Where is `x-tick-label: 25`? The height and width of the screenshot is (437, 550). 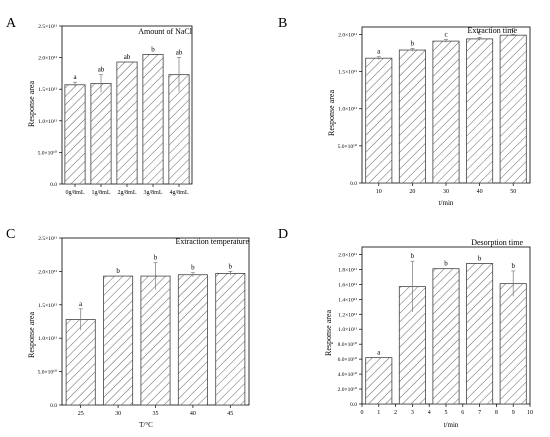 x-tick-label: 25 is located at coordinates (81, 414).